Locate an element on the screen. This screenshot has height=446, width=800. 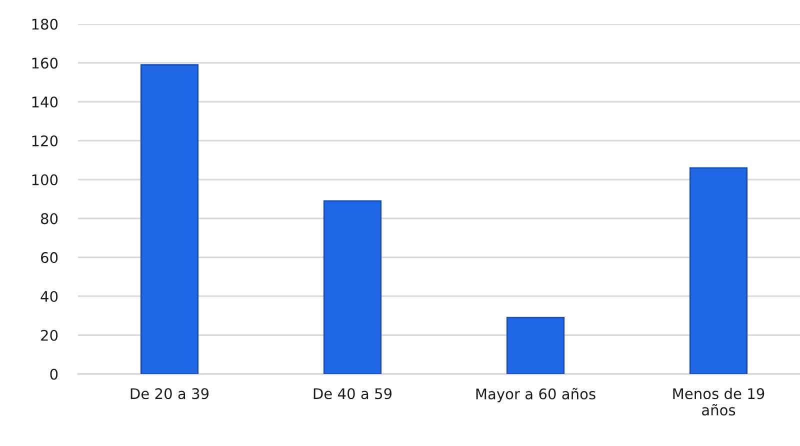
x-tick-label: De 20 a 39 is located at coordinates (169, 394).